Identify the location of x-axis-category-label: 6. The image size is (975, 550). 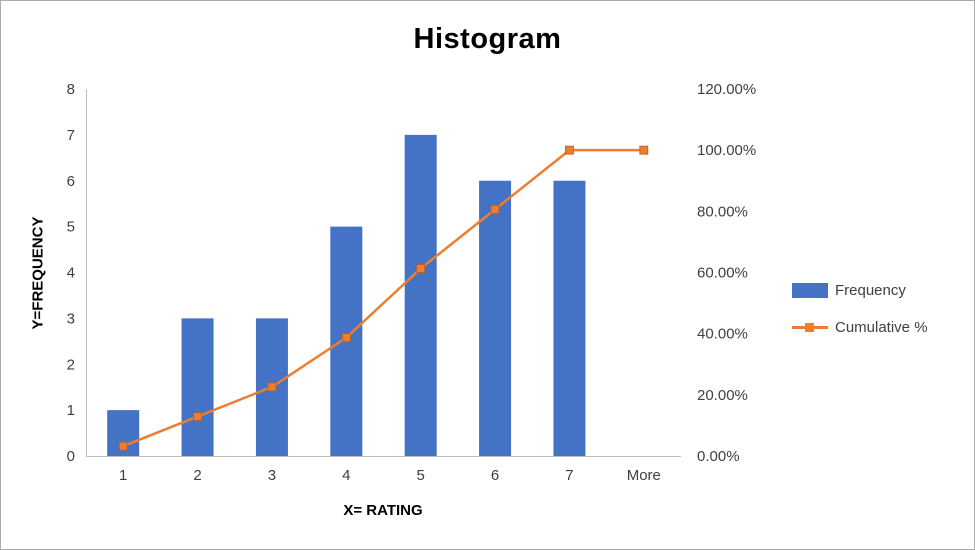
(495, 475).